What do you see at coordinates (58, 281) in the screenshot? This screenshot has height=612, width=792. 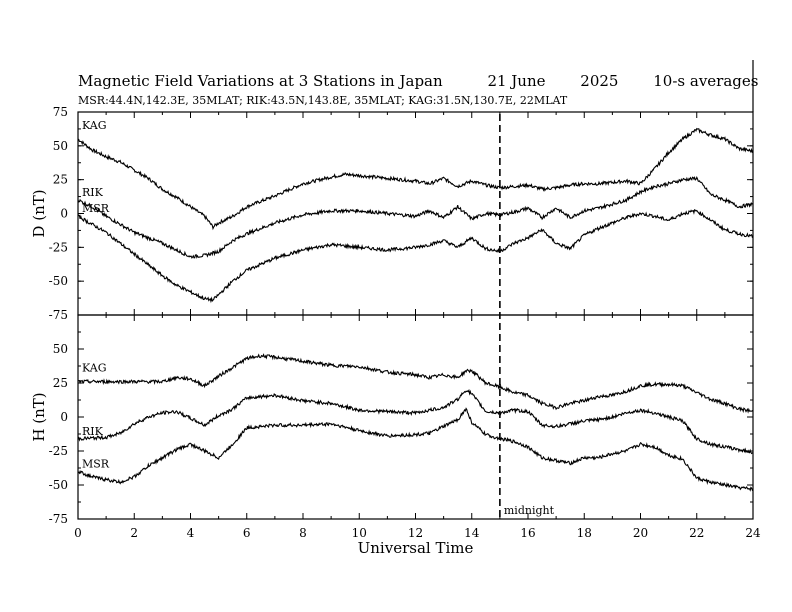 I see `y-tick-label-top: -50` at bounding box center [58, 281].